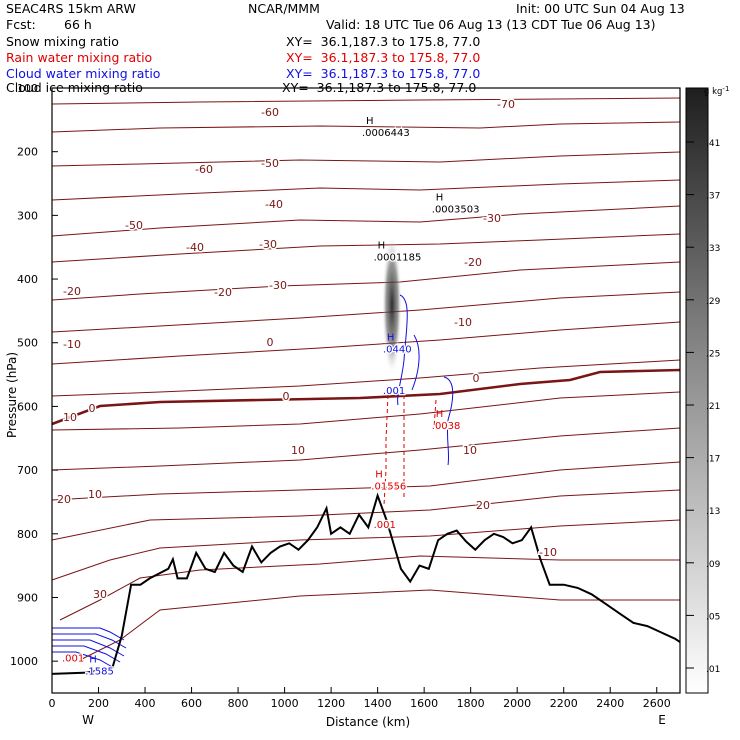 This screenshot has width=740, height=740. What do you see at coordinates (713, 197) in the screenshot?
I see `colorbar-label: .37` at bounding box center [713, 197].